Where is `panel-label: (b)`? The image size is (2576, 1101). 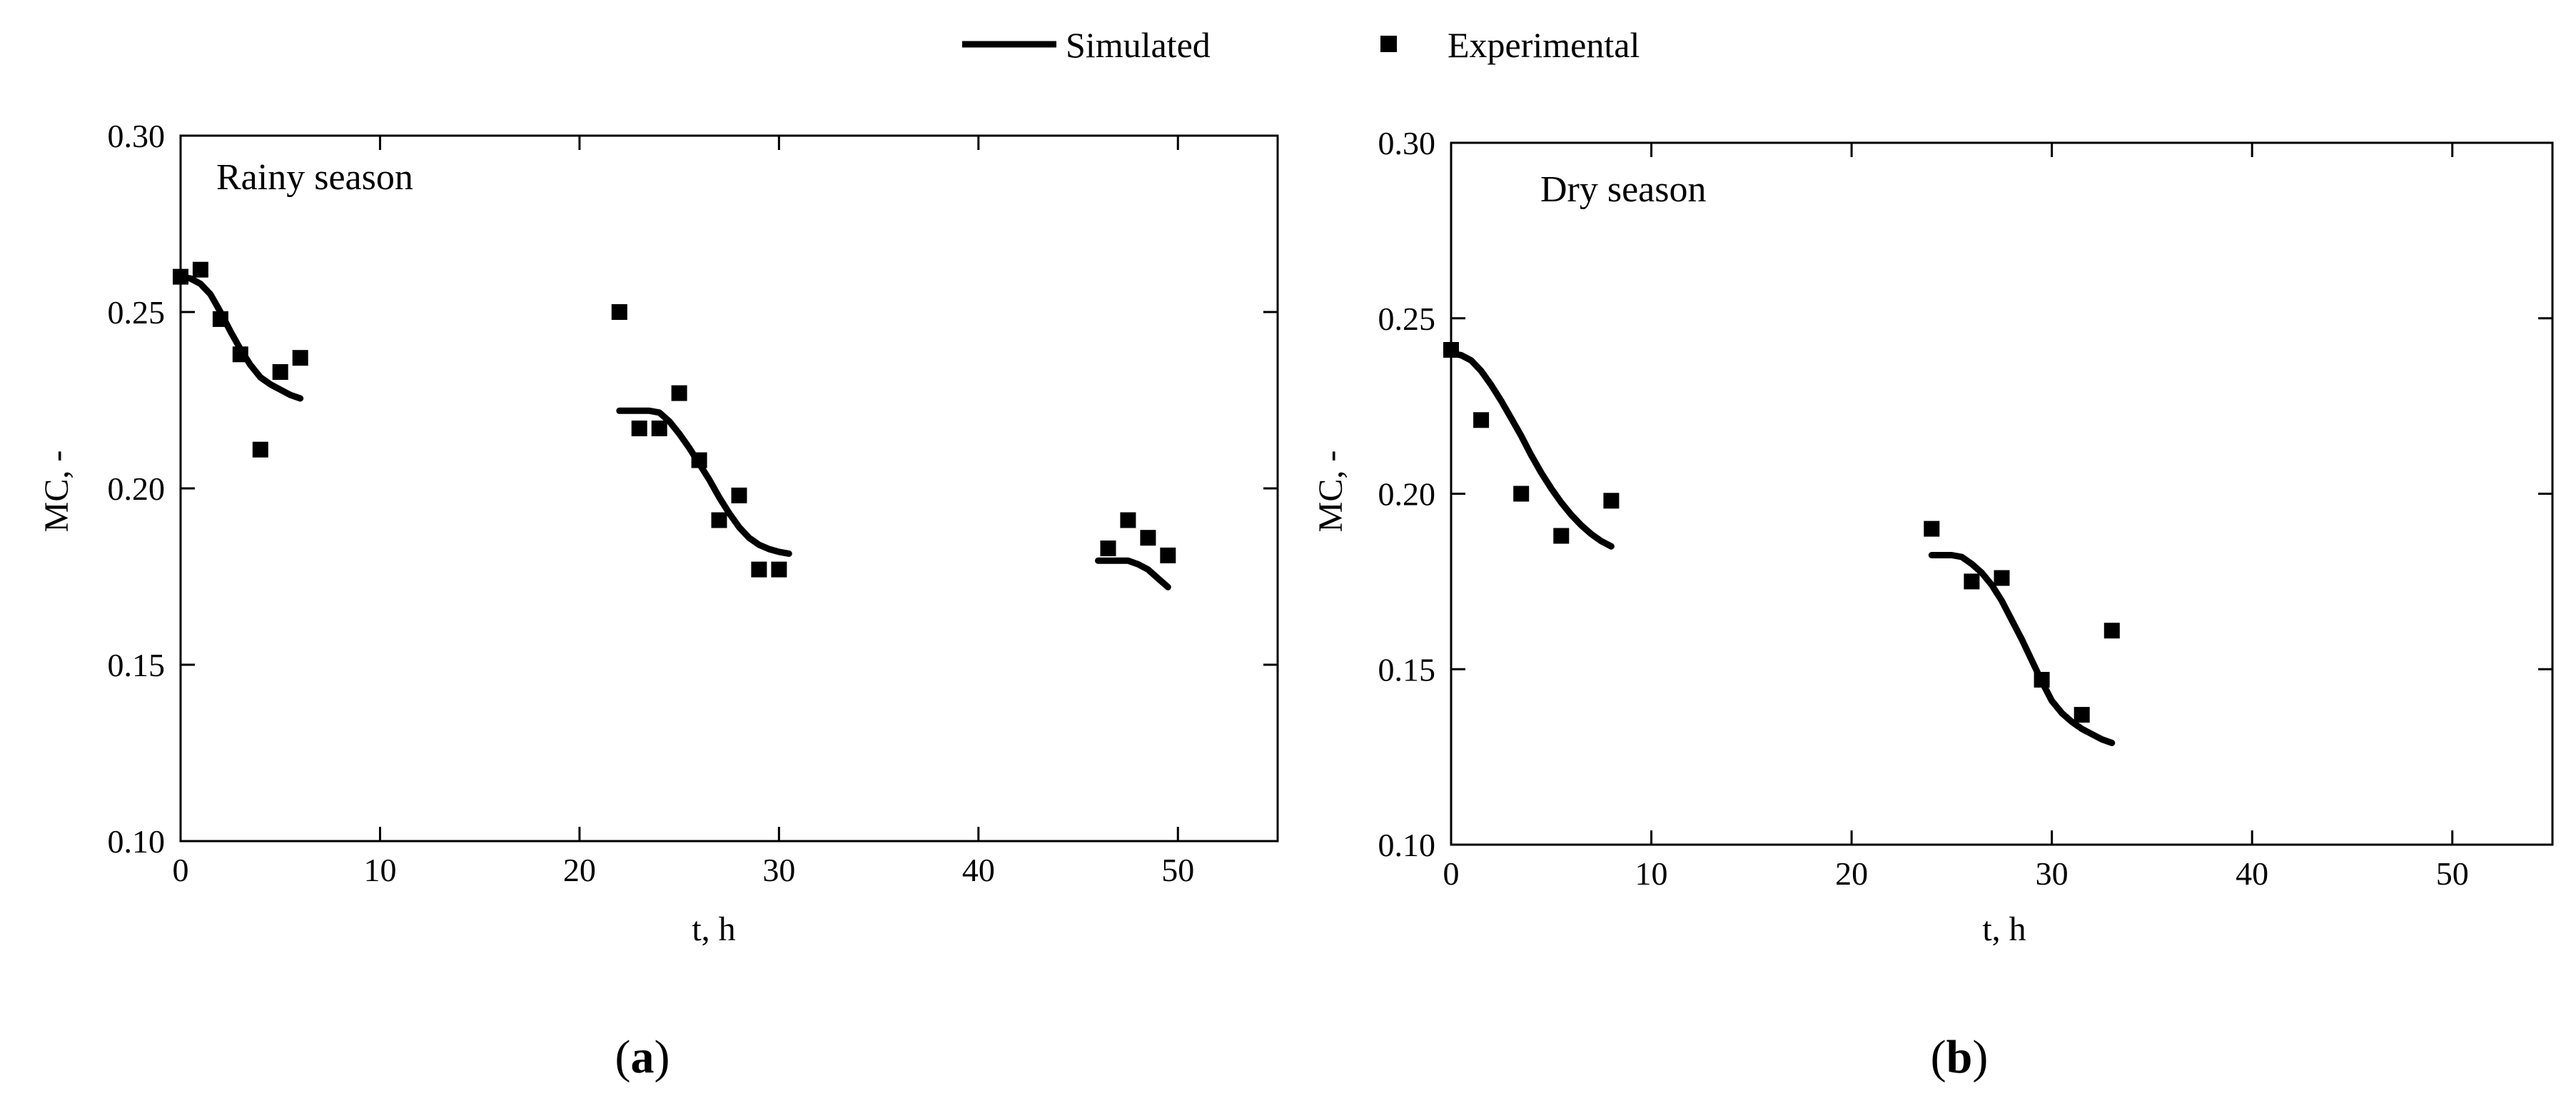 panel-label: (b) is located at coordinates (1960, 1057).